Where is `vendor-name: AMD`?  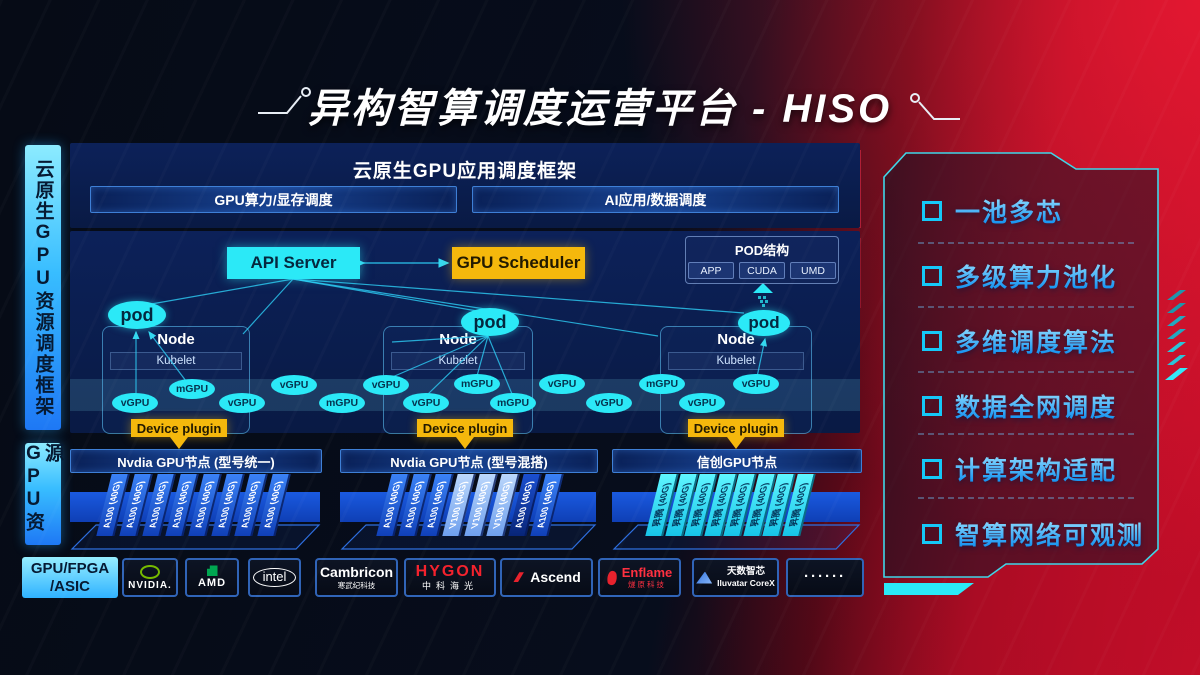 vendor-name: AMD is located at coordinates (212, 583).